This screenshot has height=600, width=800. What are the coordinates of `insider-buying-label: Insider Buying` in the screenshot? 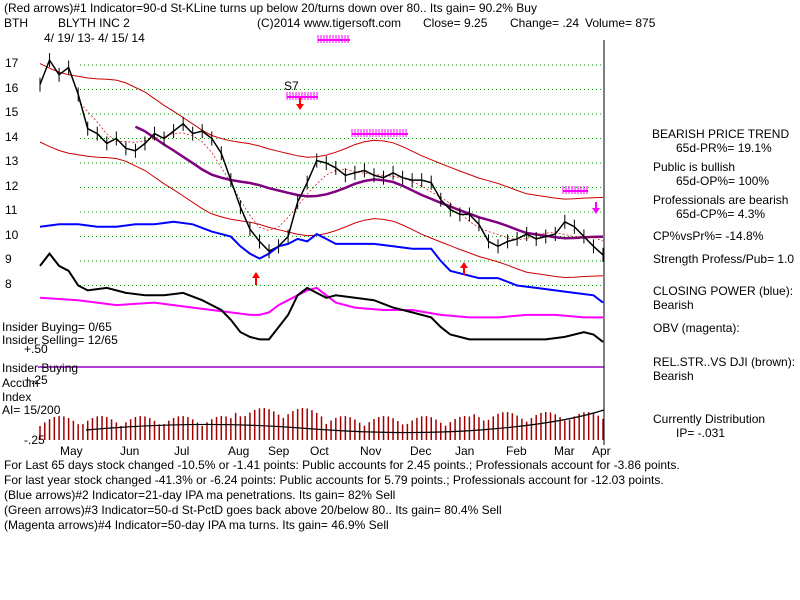 It's located at (40, 368).